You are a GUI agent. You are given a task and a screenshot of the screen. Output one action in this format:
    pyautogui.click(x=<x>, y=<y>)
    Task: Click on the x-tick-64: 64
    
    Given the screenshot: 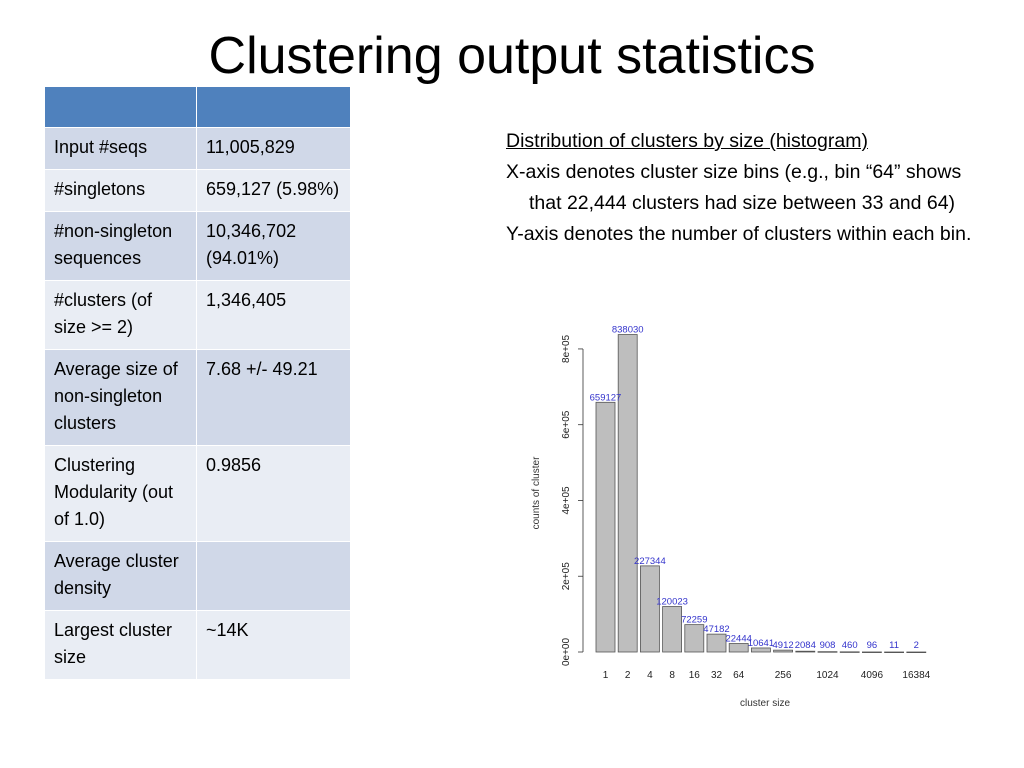 What is the action you would take?
    pyautogui.click(x=739, y=675)
    